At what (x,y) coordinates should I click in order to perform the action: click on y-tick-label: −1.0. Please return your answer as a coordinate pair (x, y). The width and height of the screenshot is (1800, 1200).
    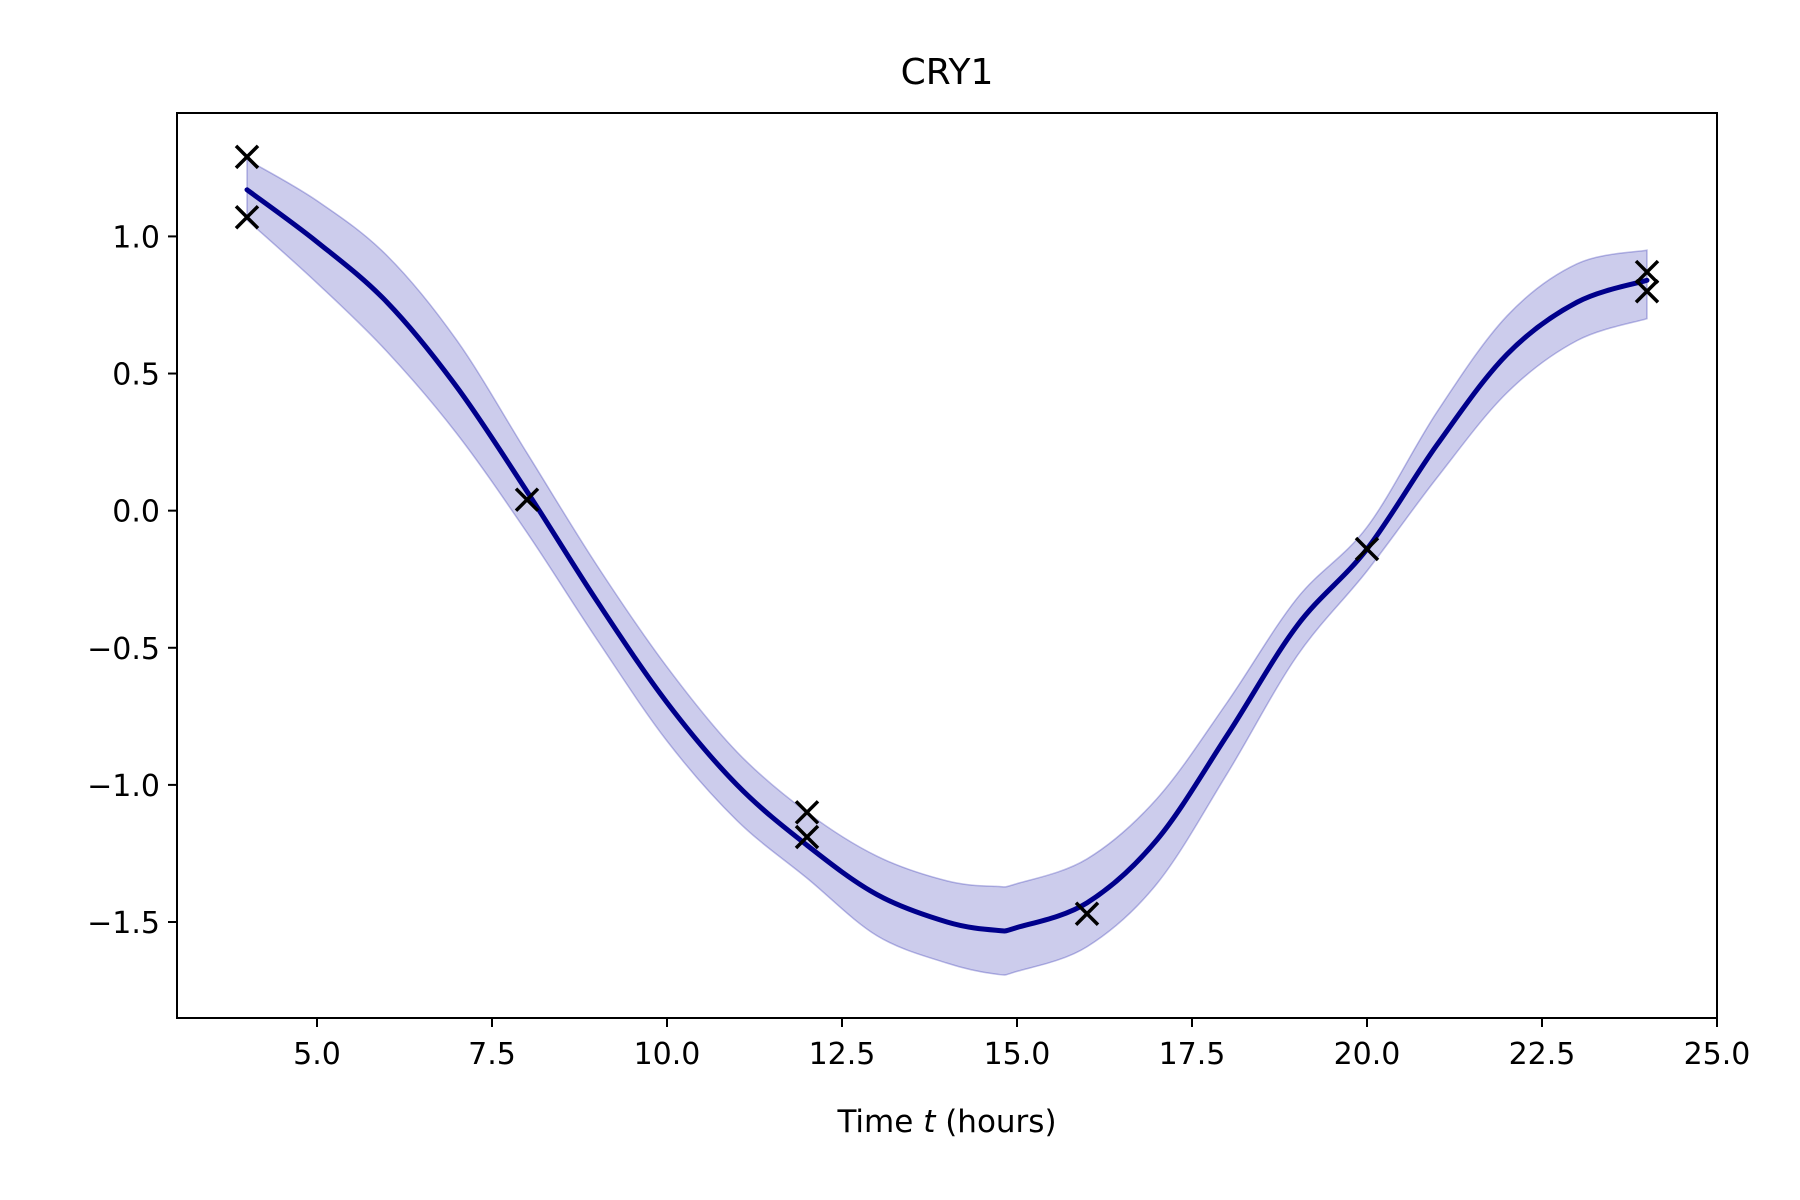
    Looking at the image, I should click on (123, 786).